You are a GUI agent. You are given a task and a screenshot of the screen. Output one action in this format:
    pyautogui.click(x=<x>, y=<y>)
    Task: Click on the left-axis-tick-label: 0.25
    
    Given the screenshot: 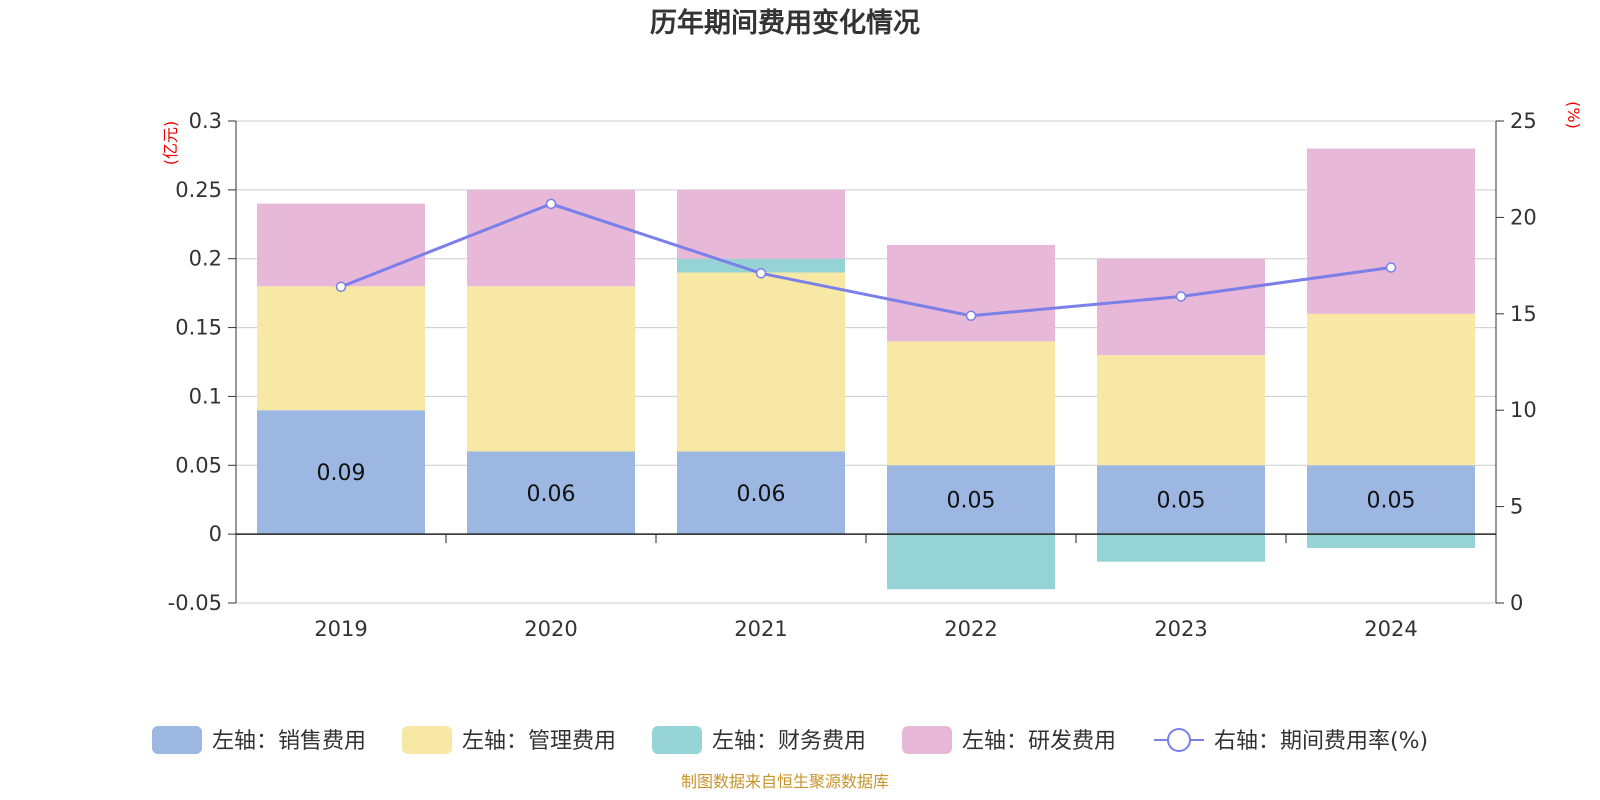 What is the action you would take?
    pyautogui.click(x=198, y=190)
    